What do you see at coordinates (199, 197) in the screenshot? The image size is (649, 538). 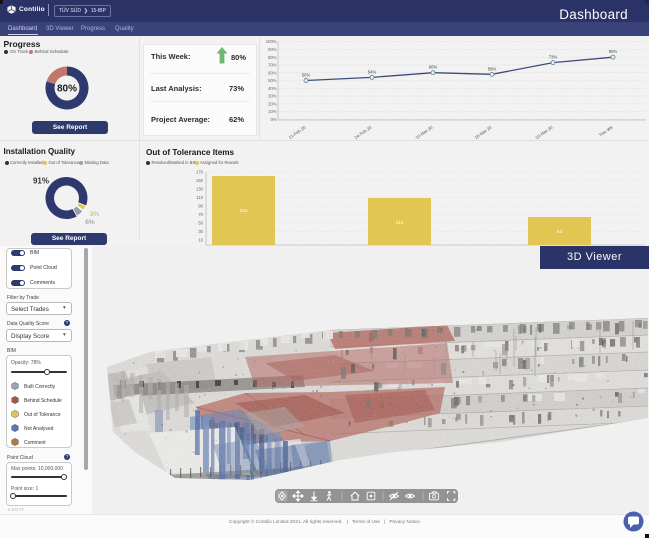 I see `svg-text: 110` at bounding box center [199, 197].